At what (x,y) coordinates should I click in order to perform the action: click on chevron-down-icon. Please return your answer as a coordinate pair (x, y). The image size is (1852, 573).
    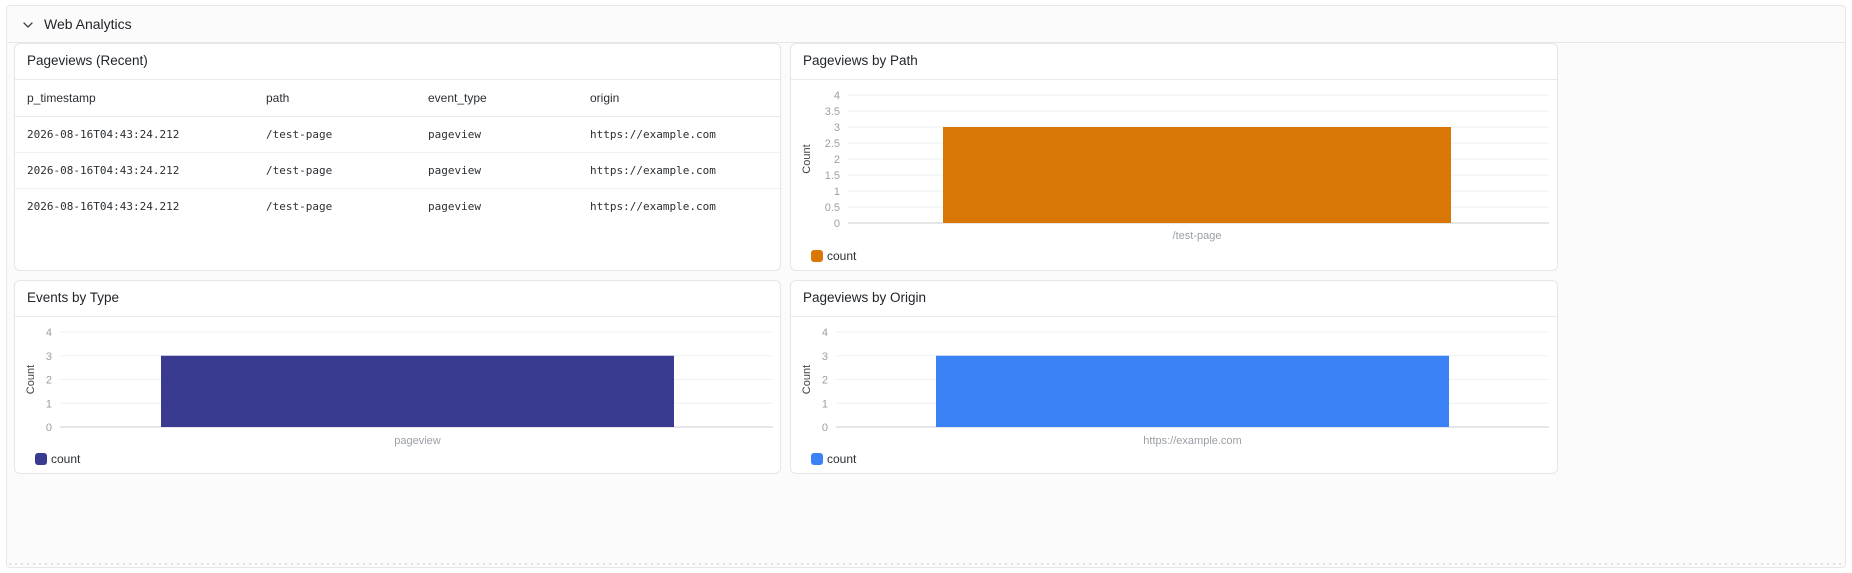
    Looking at the image, I should click on (28, 25).